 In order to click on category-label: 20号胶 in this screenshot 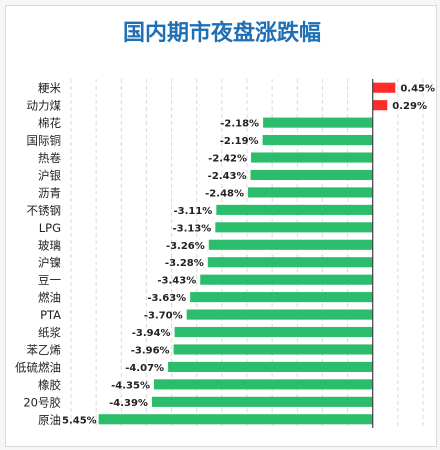, I will do `click(42, 402)`.